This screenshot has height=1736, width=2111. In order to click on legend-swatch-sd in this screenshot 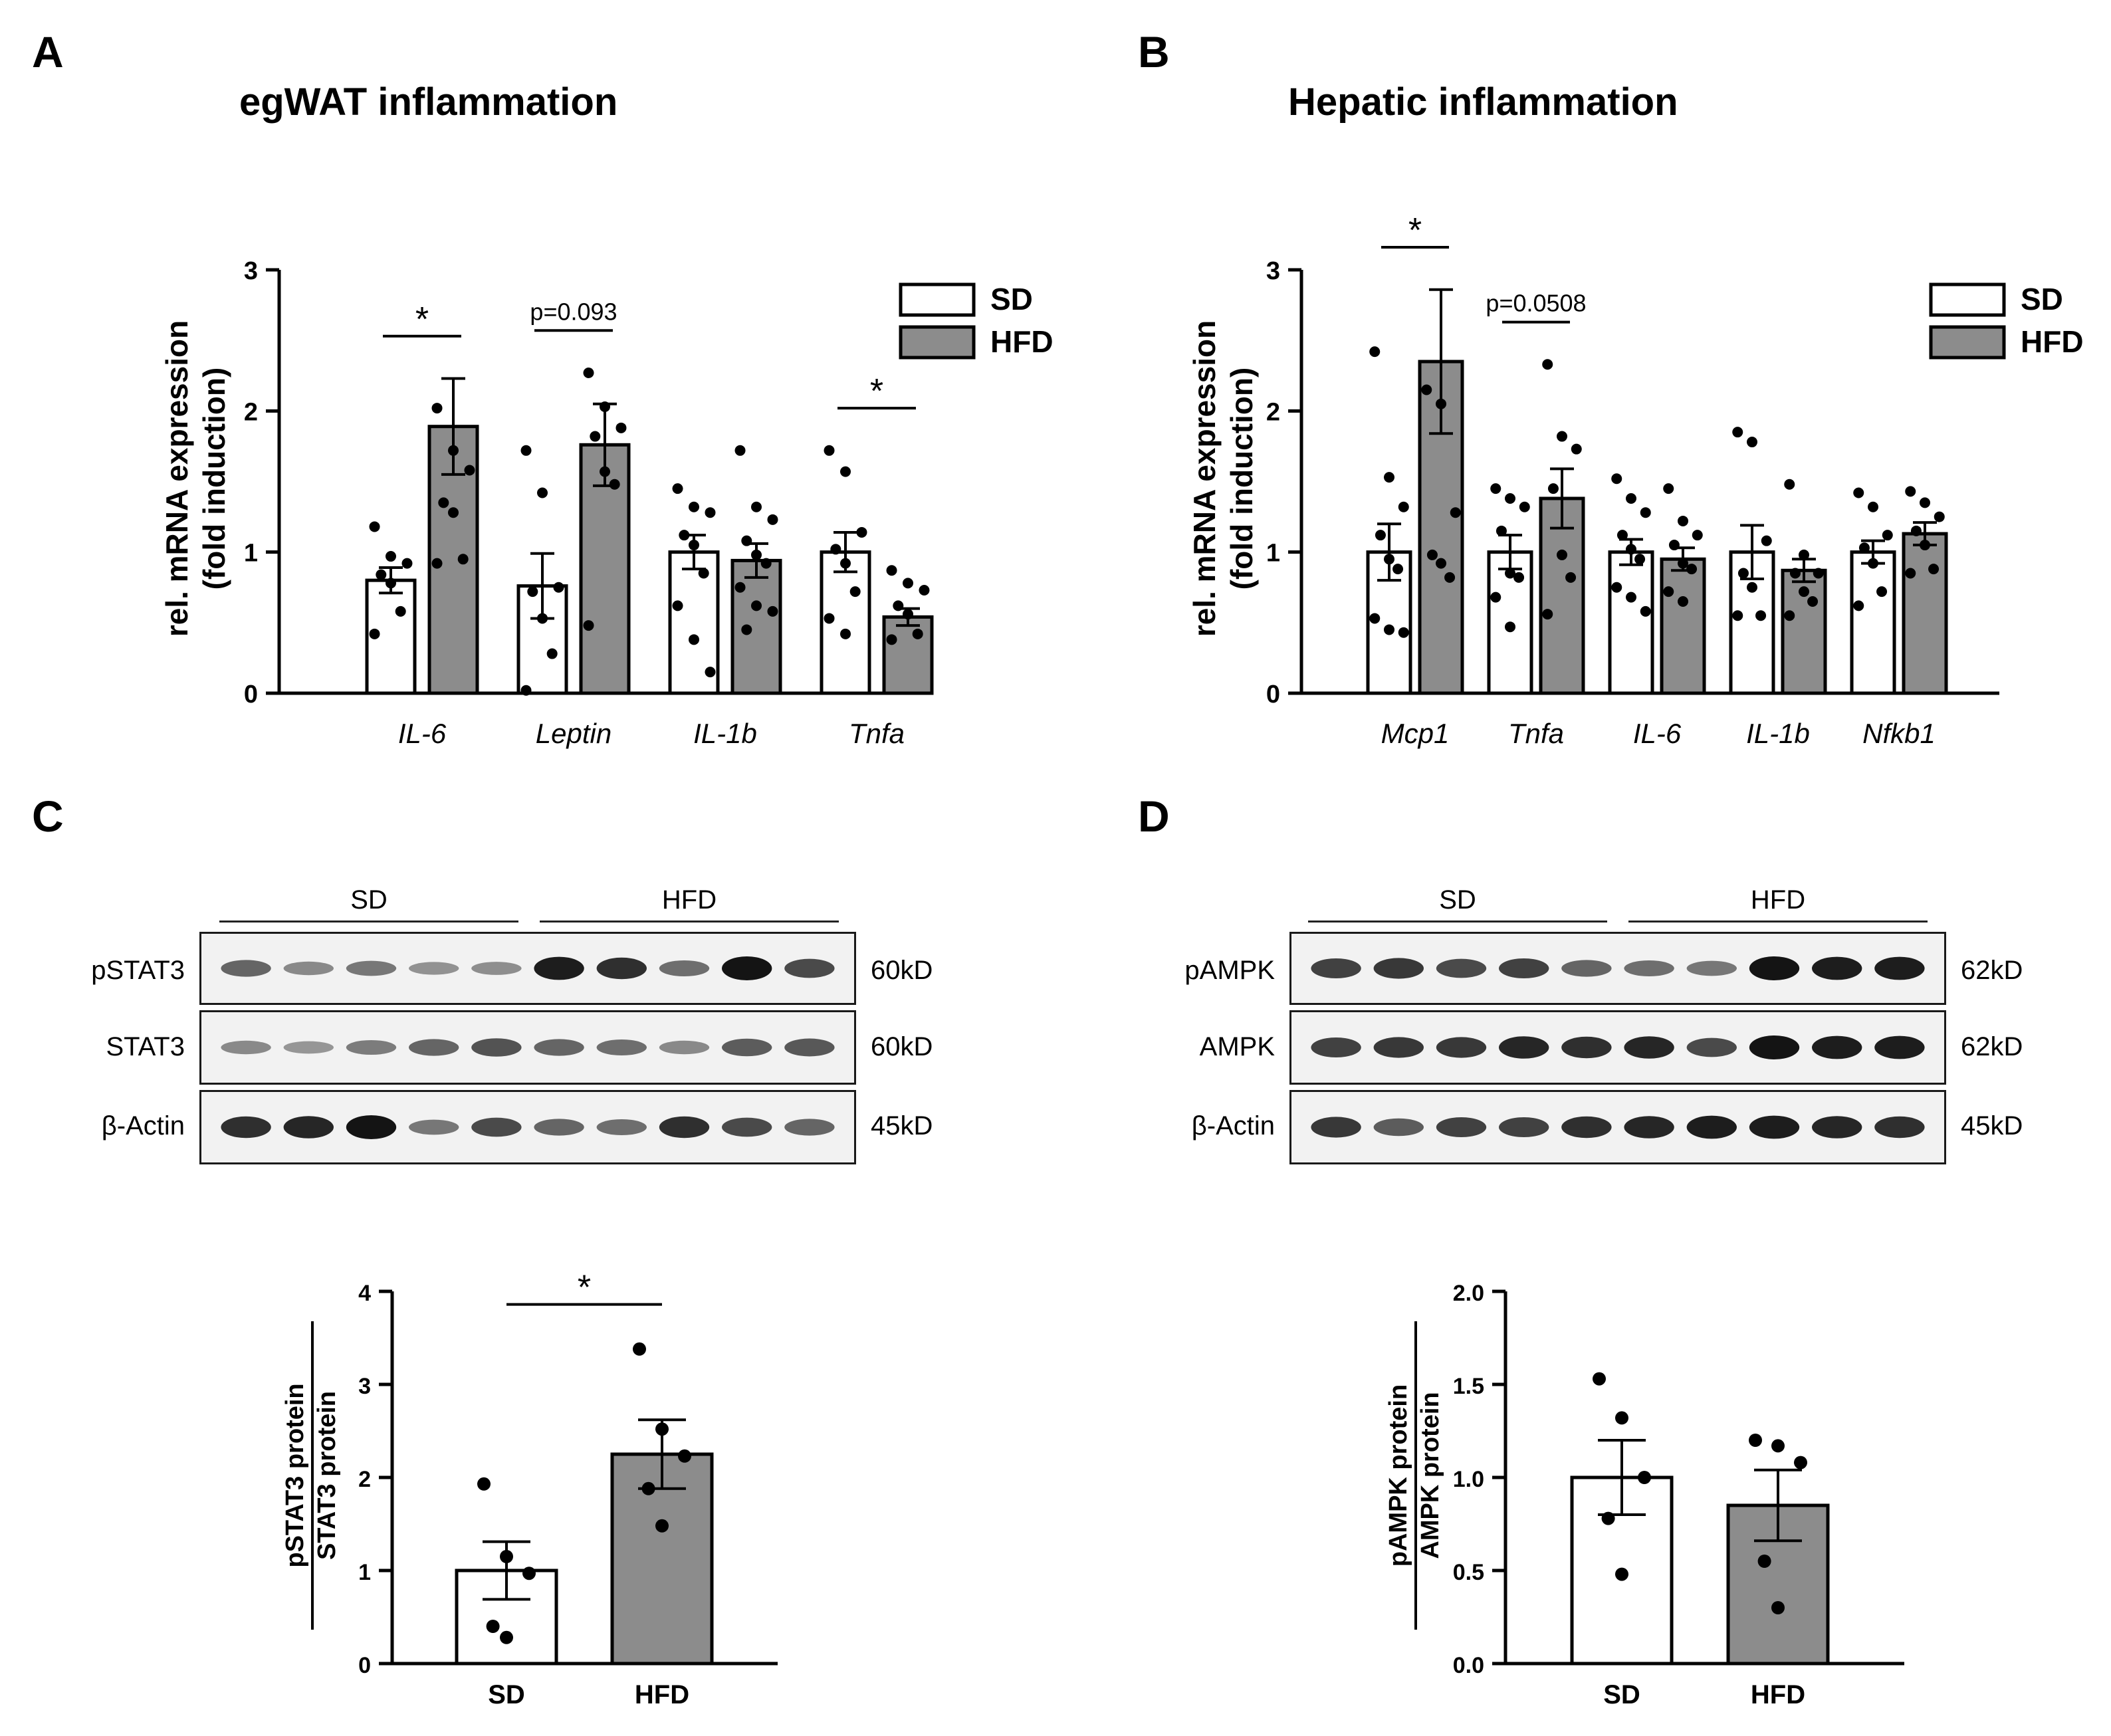, I will do `click(937, 299)`.